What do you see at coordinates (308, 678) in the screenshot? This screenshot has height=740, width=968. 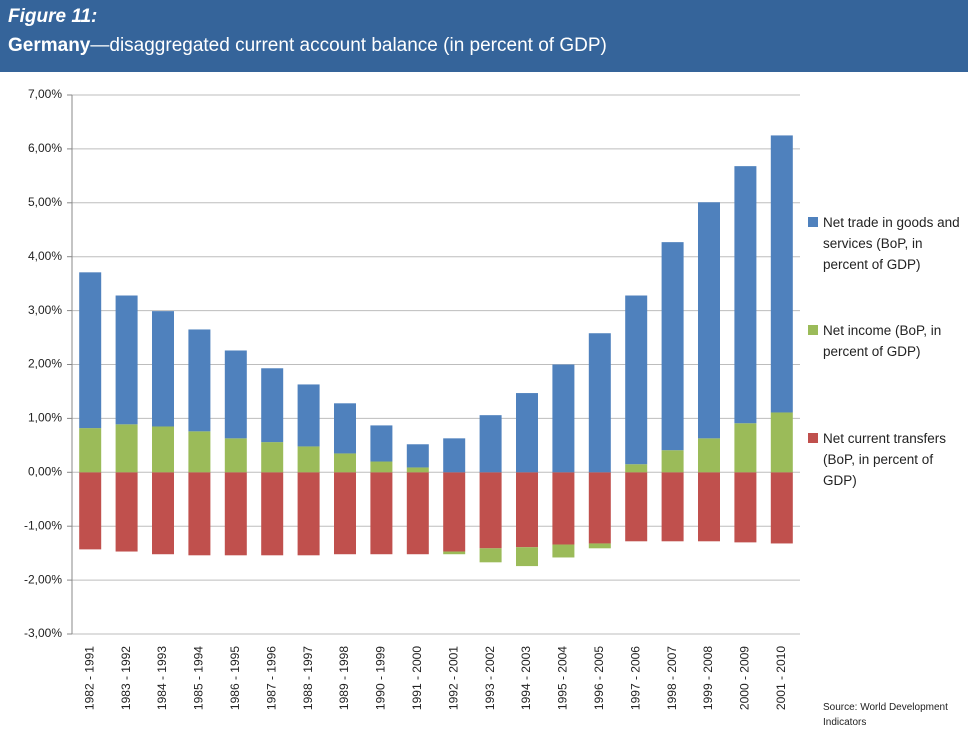 I see `x-tick-label: 1988 - 1997` at bounding box center [308, 678].